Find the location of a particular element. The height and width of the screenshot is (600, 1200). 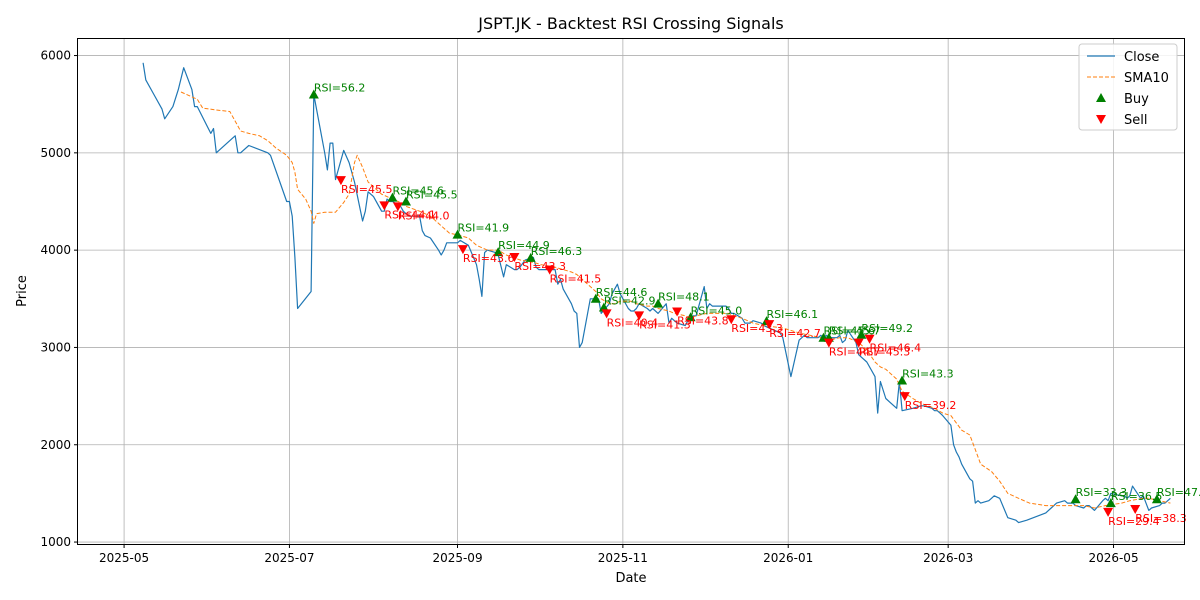

sell-signal-label: RSI=44.0 is located at coordinates (424, 215).